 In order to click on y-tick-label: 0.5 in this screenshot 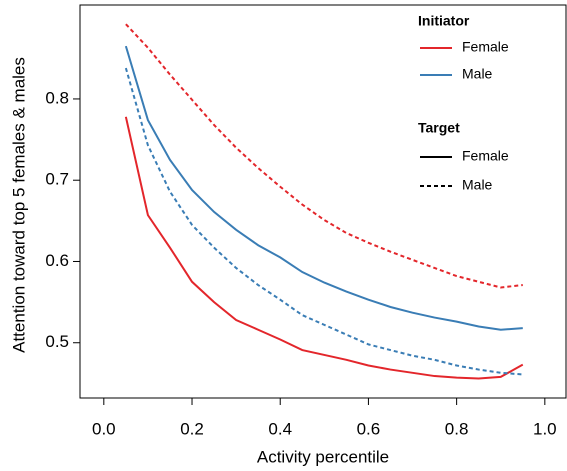, I will do `click(57, 341)`.